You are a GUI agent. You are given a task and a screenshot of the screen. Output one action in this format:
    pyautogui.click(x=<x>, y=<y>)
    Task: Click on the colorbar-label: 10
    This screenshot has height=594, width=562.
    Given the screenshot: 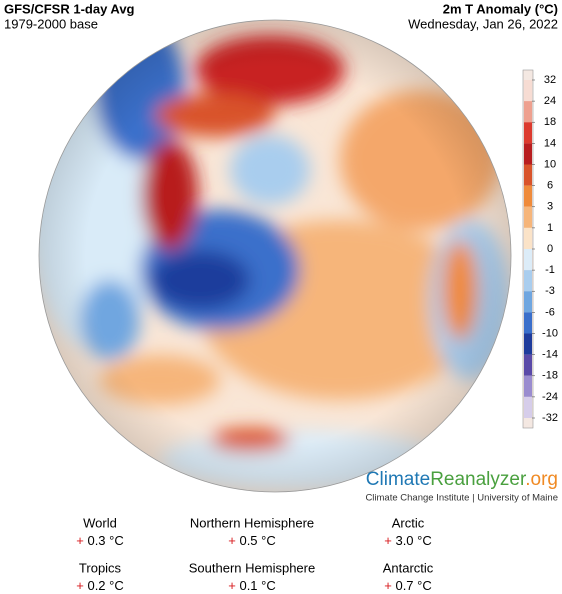 What is the action you would take?
    pyautogui.click(x=550, y=164)
    